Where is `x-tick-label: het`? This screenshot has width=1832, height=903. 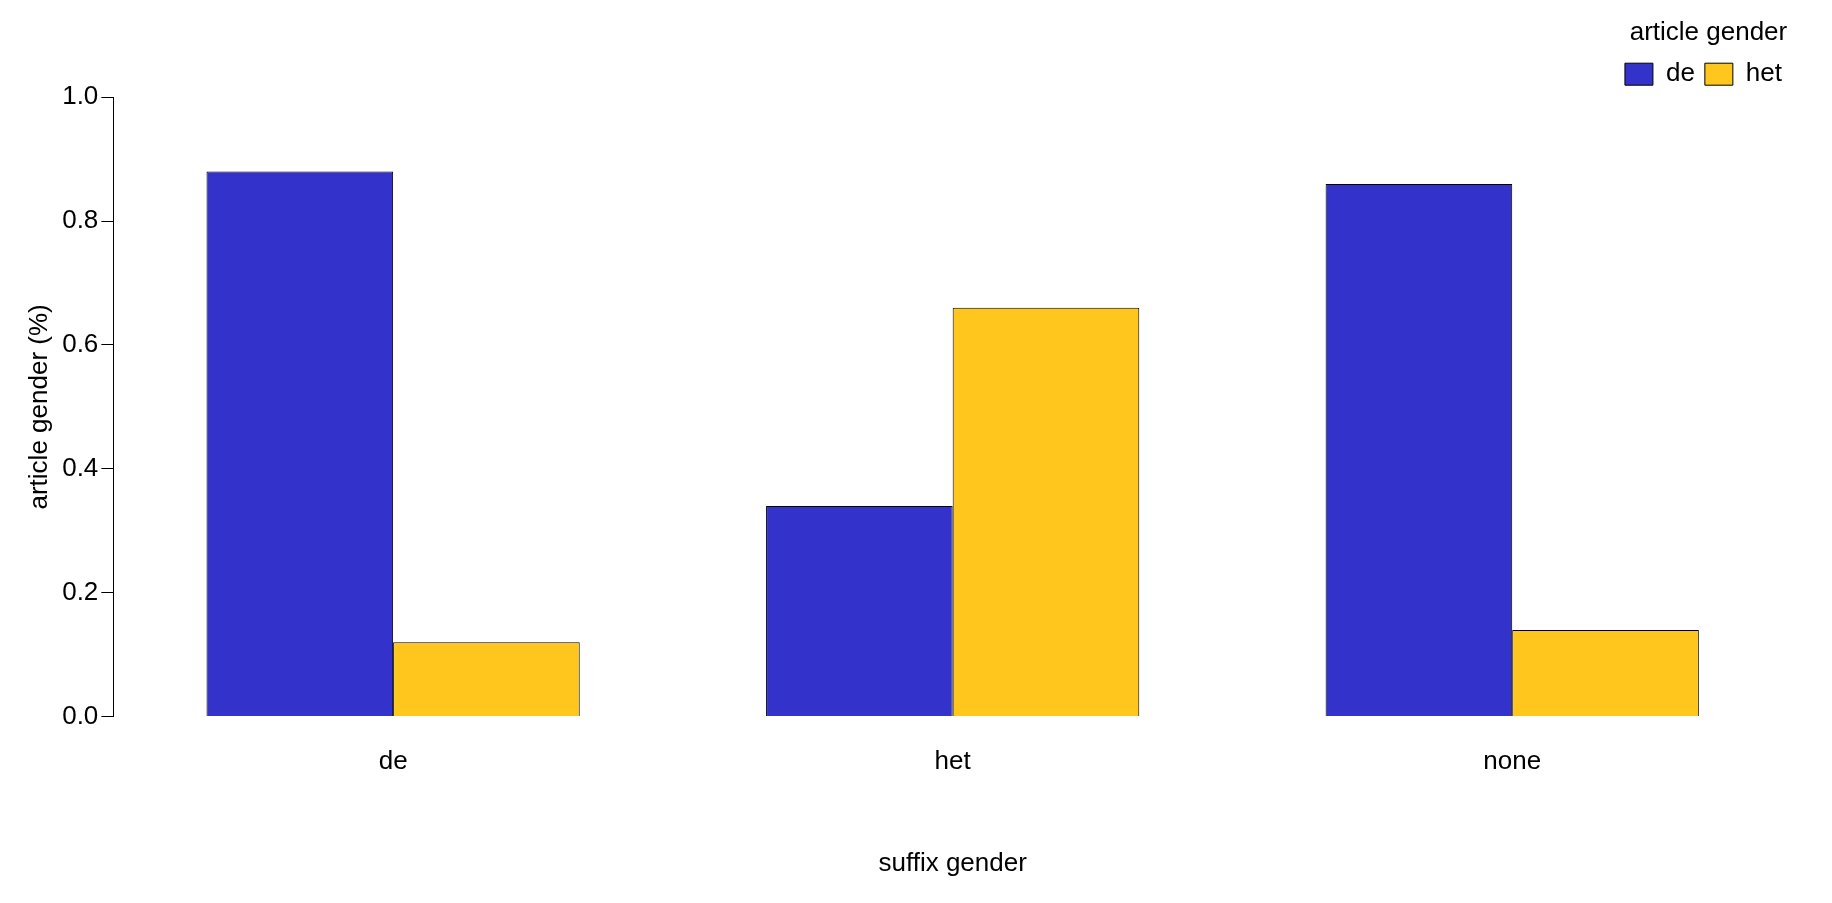
x-tick-label: het is located at coordinates (953, 760).